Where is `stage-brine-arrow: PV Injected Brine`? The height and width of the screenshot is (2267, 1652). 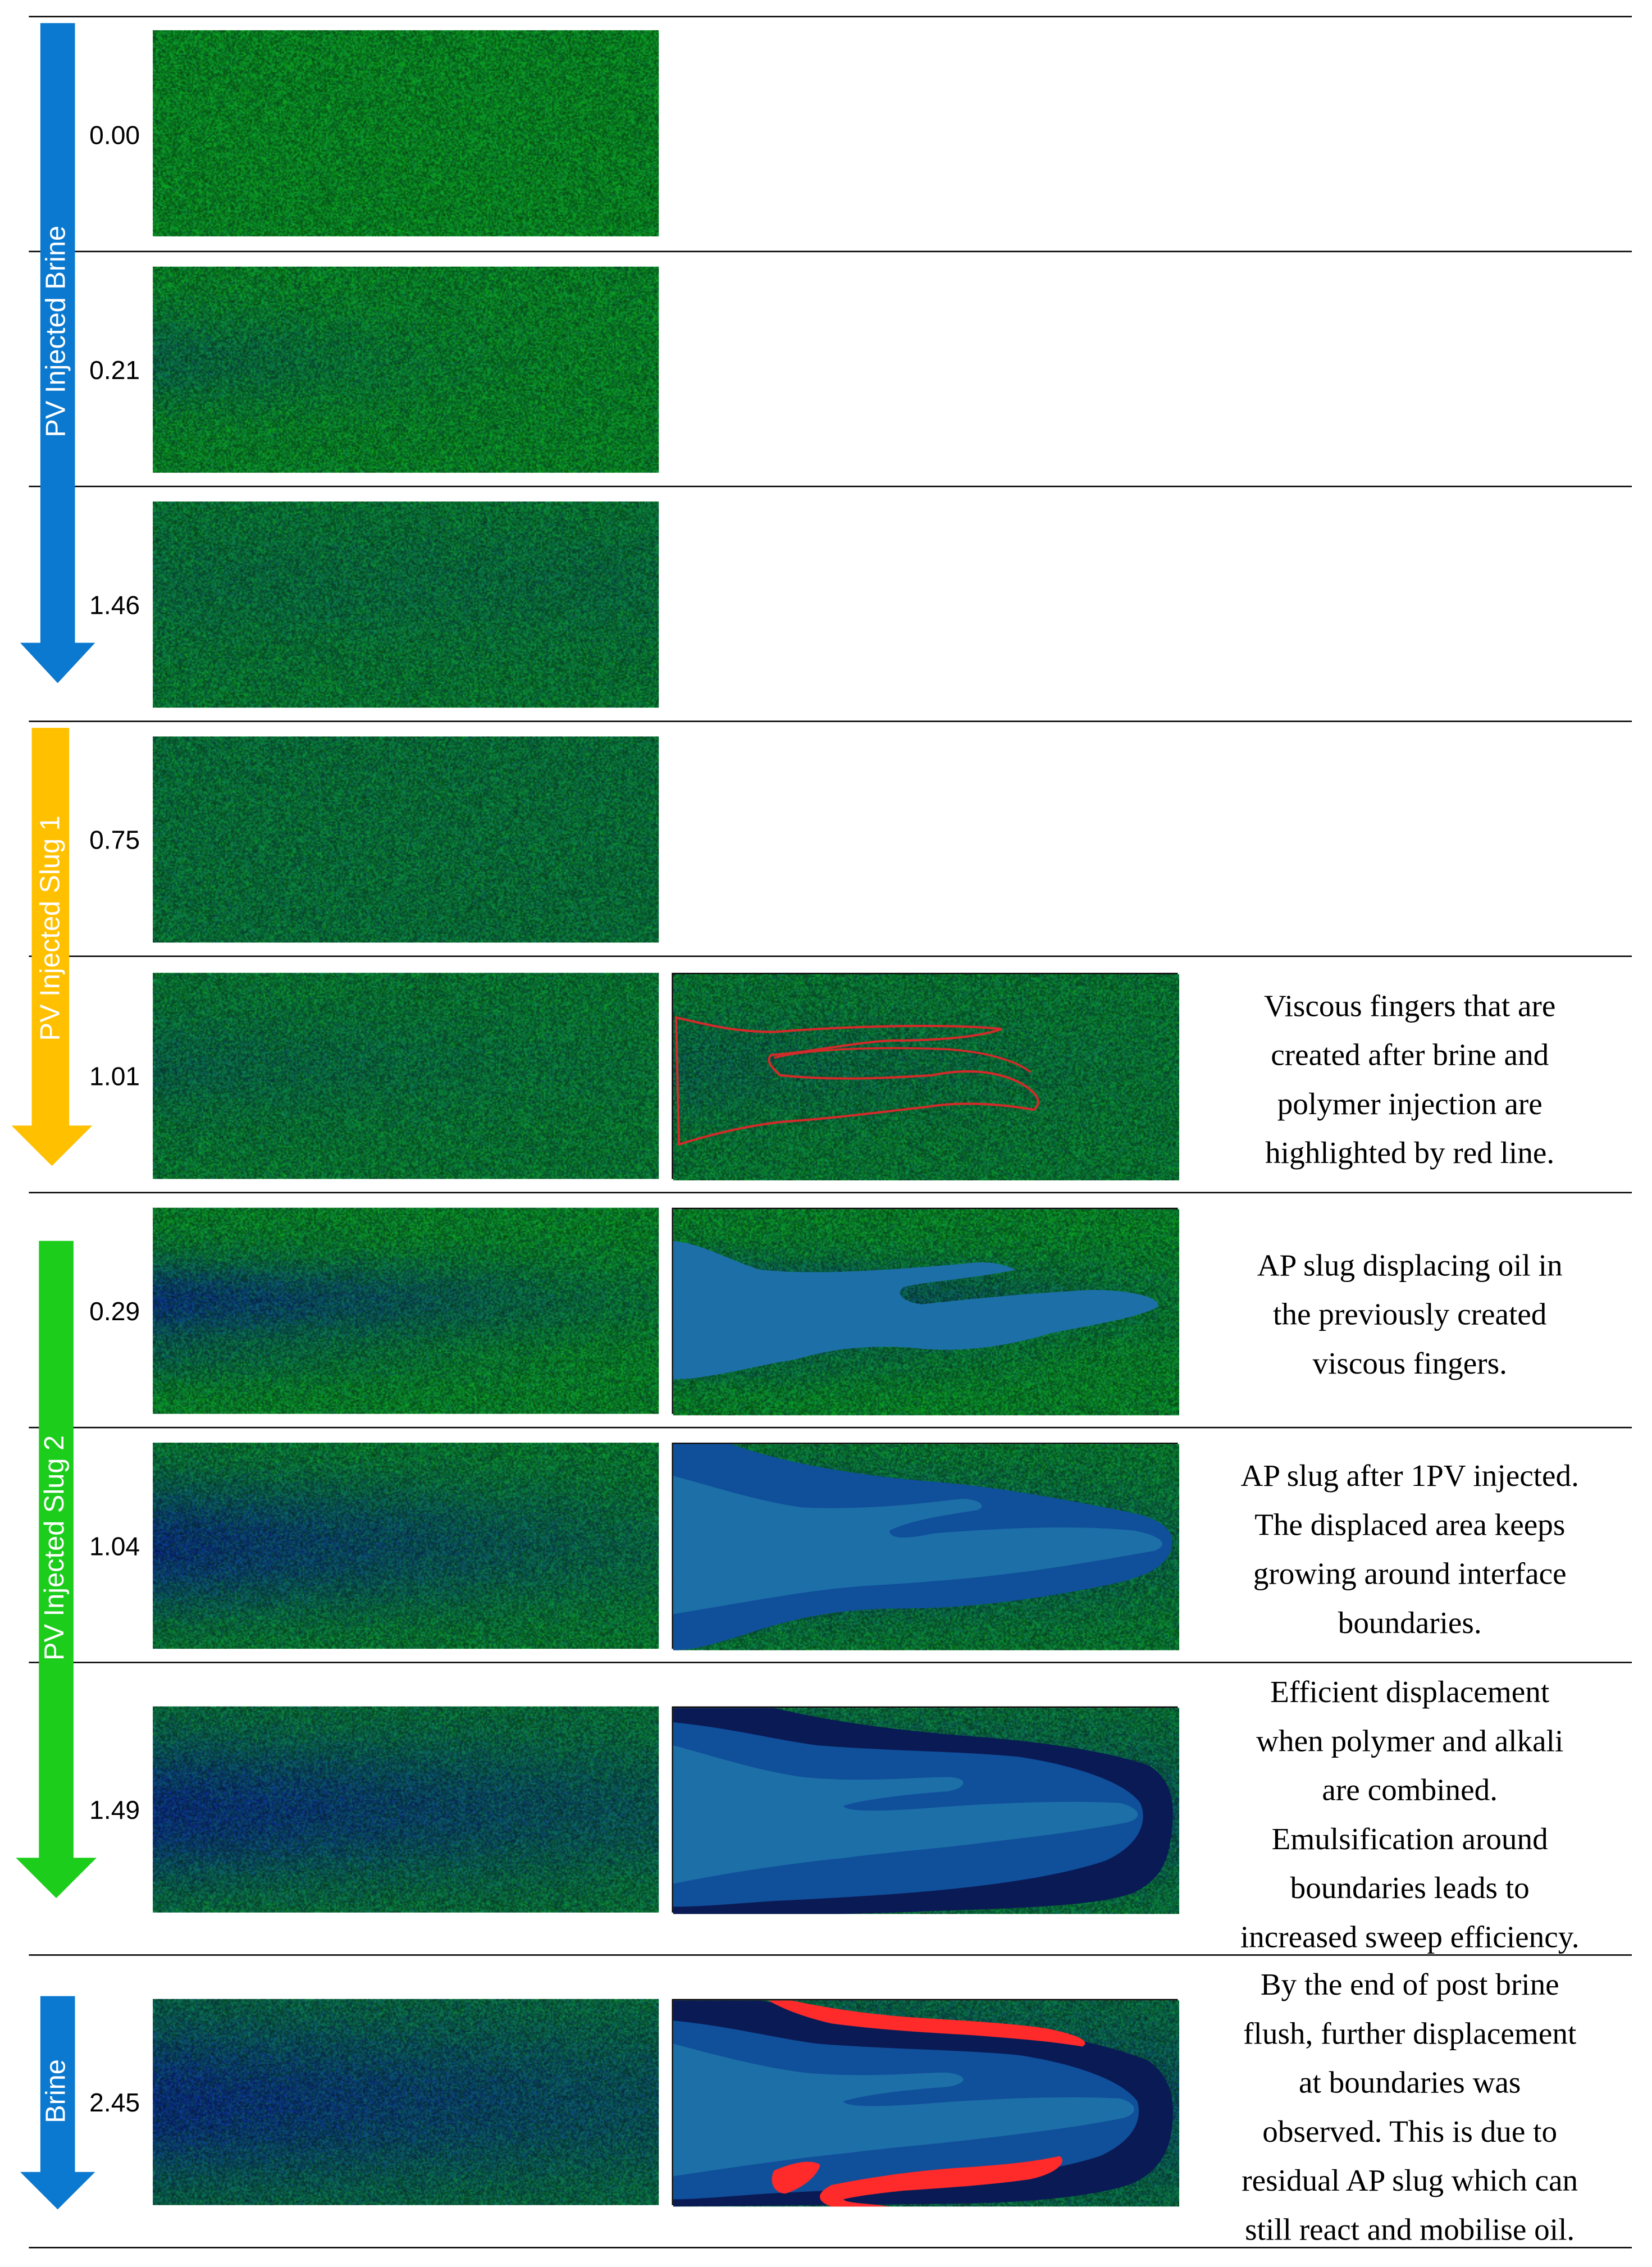 stage-brine-arrow: PV Injected Brine is located at coordinates (57, 353).